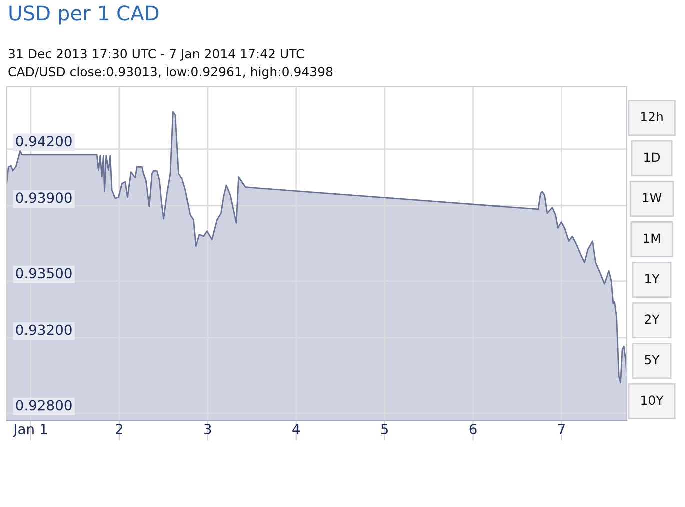 This screenshot has height=507, width=685. What do you see at coordinates (296, 429) in the screenshot?
I see `x-tick-label: 4` at bounding box center [296, 429].